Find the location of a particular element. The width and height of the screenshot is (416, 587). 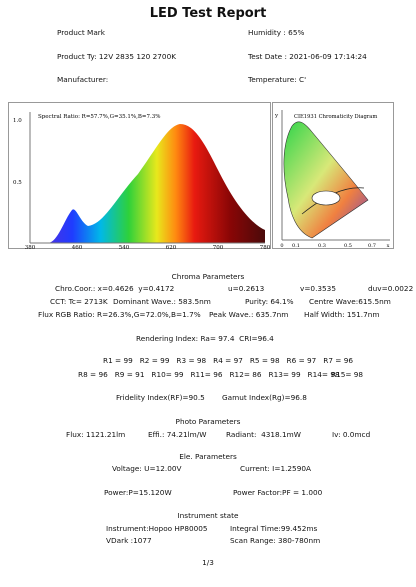

parameter: Dominant Wave.: 583.5nm is located at coordinates (162, 301).